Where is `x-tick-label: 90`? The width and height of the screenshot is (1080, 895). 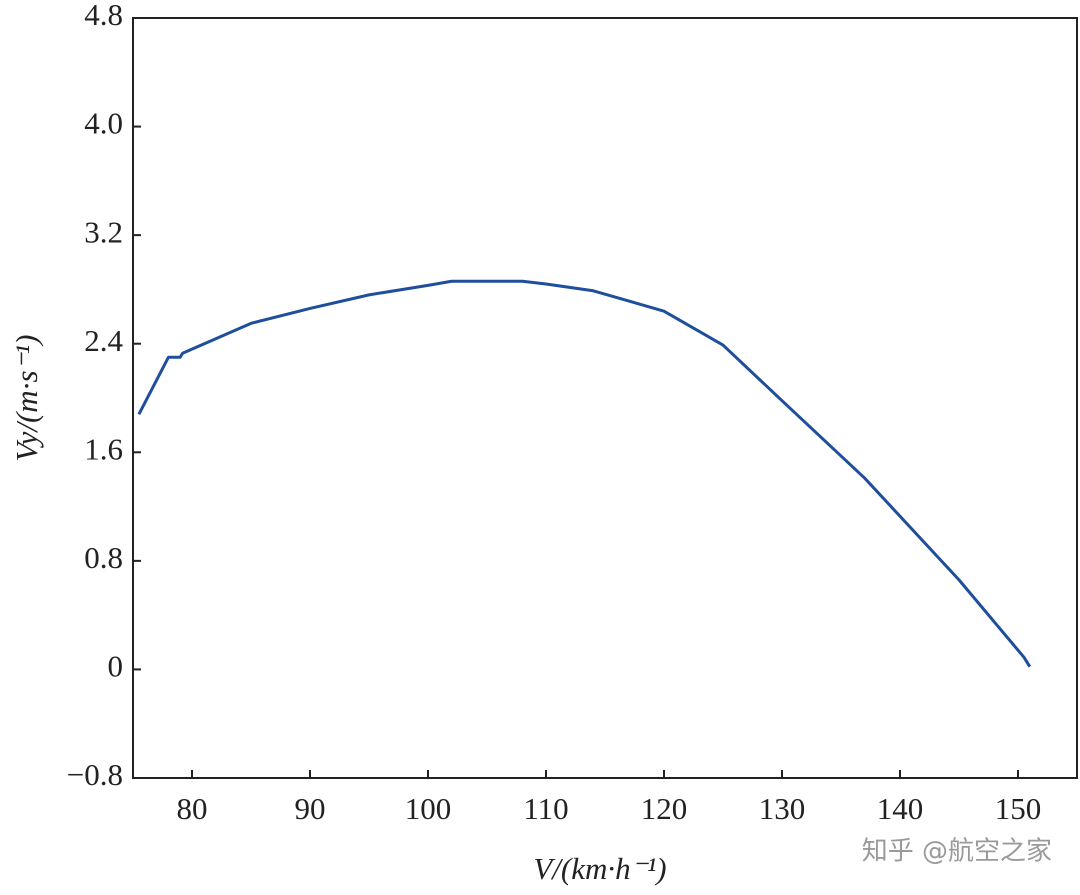
x-tick-label: 90 is located at coordinates (310, 808).